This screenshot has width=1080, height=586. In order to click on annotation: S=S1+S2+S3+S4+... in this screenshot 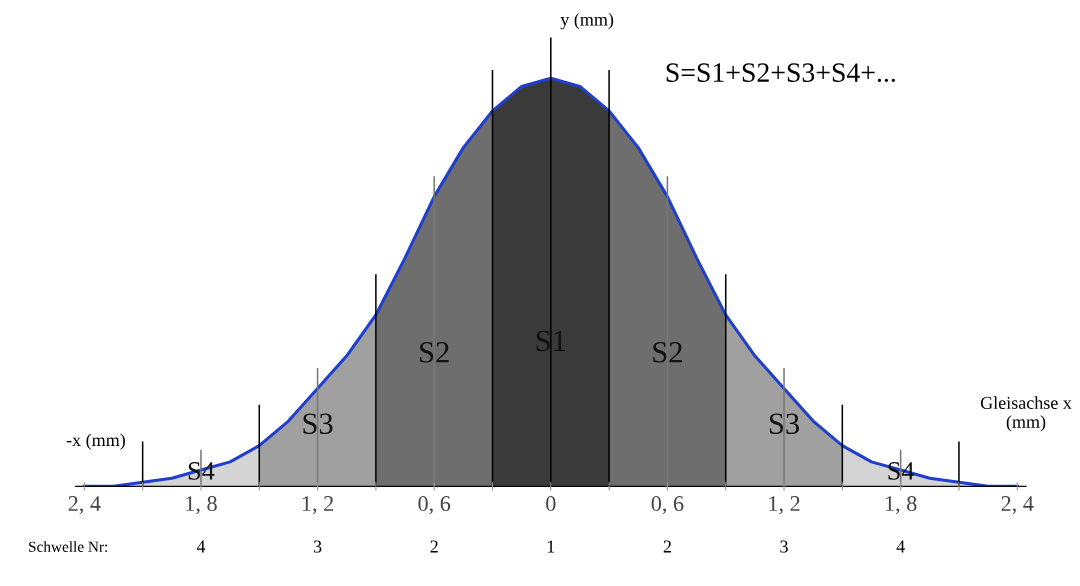, I will do `click(780, 73)`.